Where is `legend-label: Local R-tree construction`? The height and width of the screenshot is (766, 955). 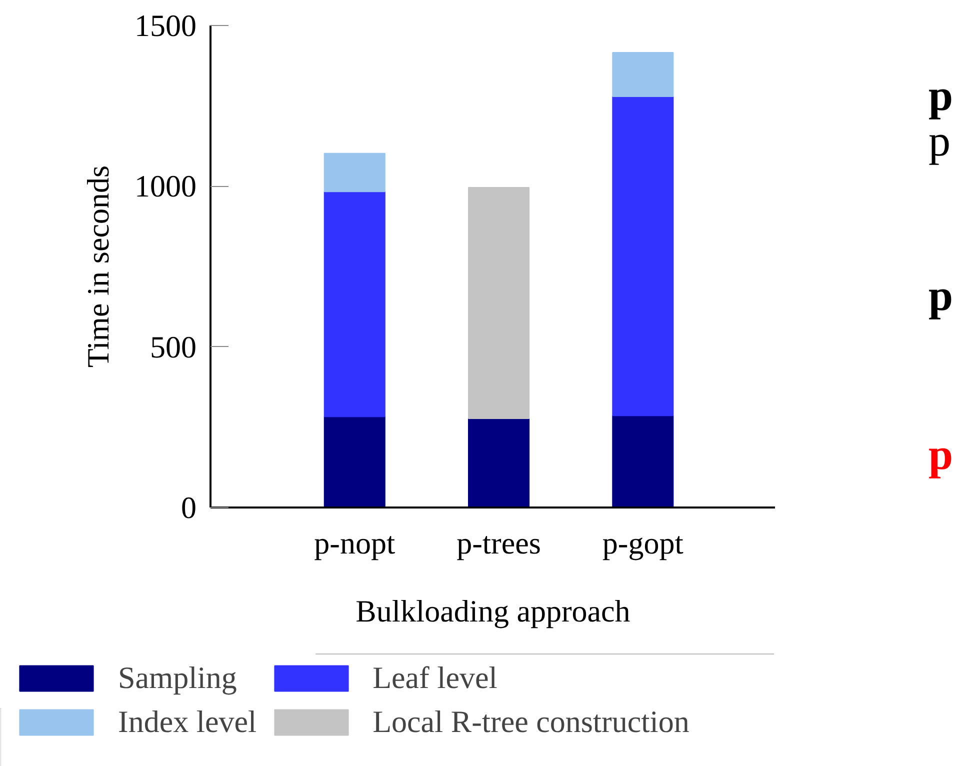 legend-label: Local R-tree construction is located at coordinates (531, 722).